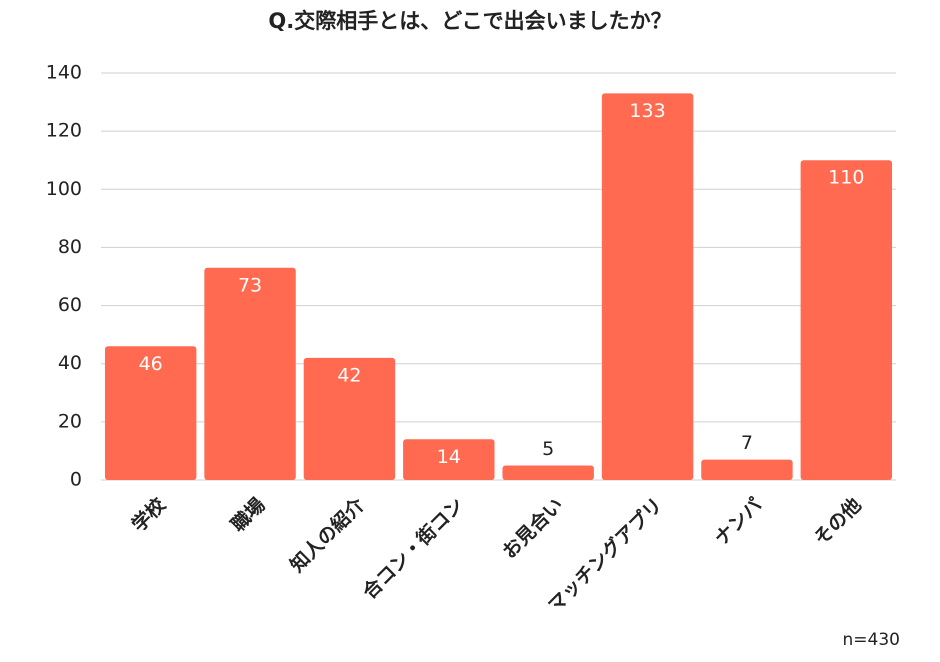  What do you see at coordinates (64, 73) in the screenshot?
I see `y-tick-label: 140` at bounding box center [64, 73].